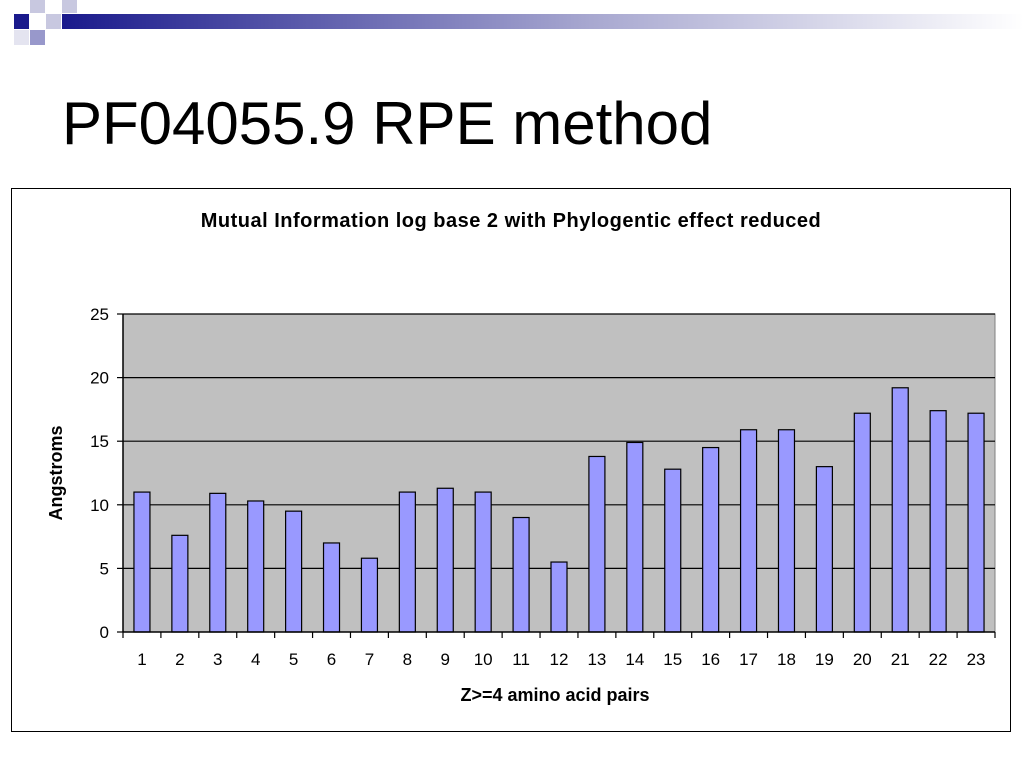 The image size is (1024, 768). What do you see at coordinates (786, 659) in the screenshot?
I see `x-tick-label: 18` at bounding box center [786, 659].